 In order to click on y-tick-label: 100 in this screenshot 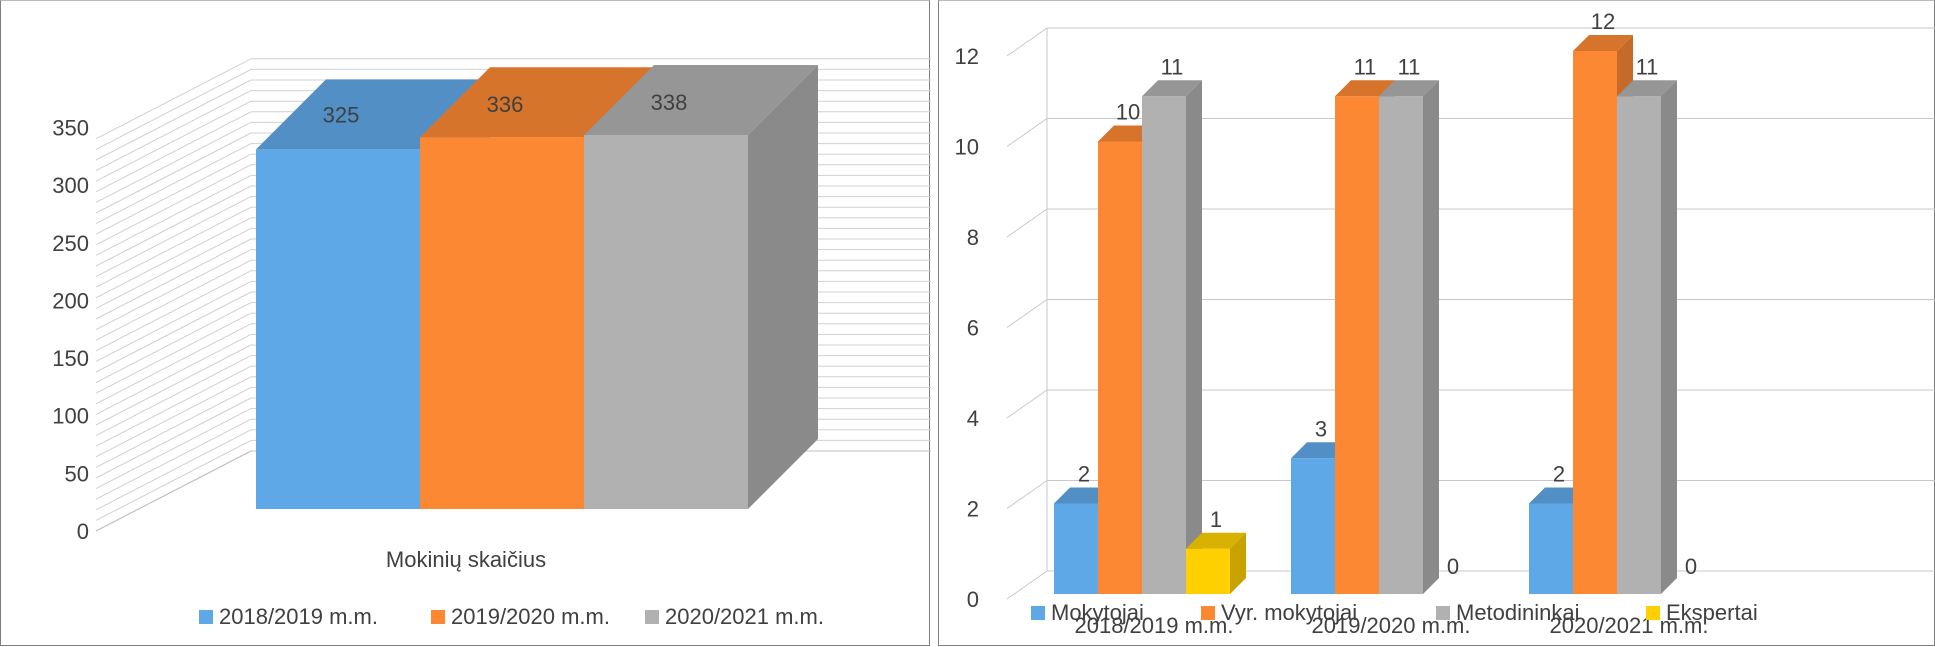, I will do `click(70, 416)`.